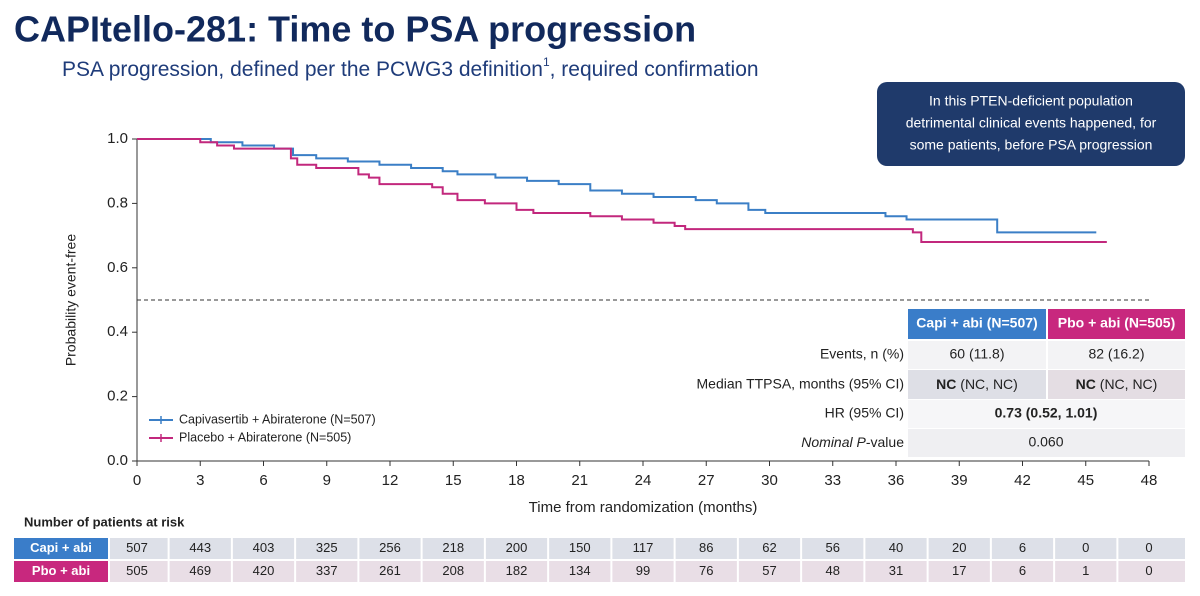  I want to click on x-tick-label: 39, so click(959, 480).